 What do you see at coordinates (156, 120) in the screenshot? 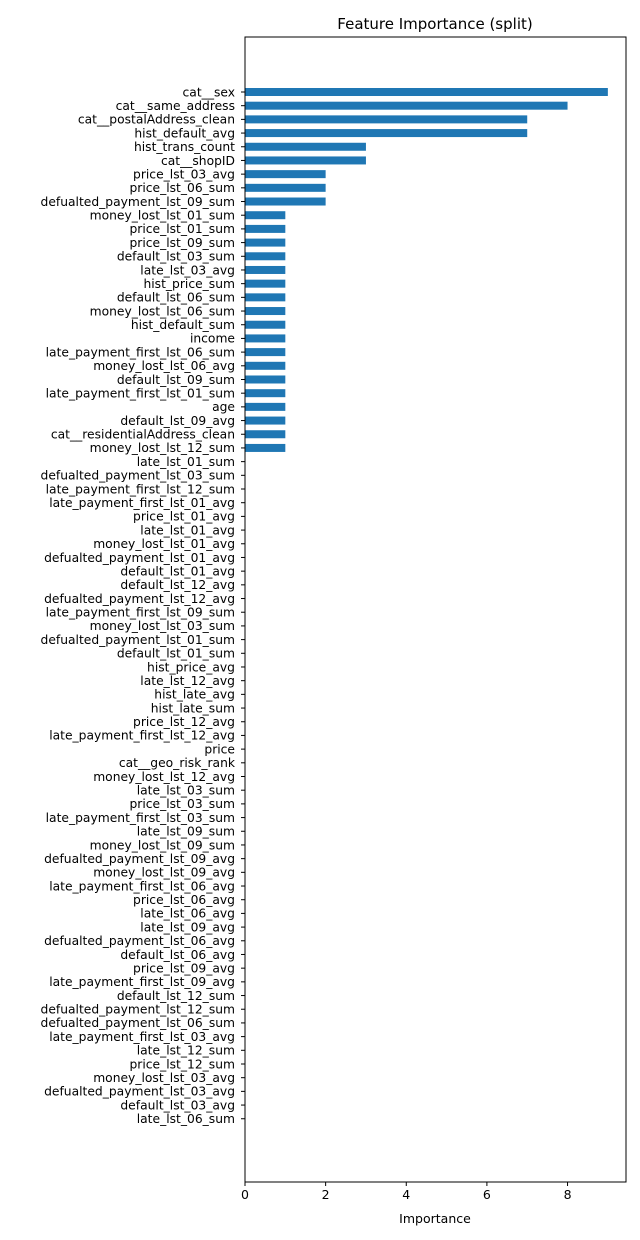
I see `y-tick-label: cat__postalAddress_clean` at bounding box center [156, 120].